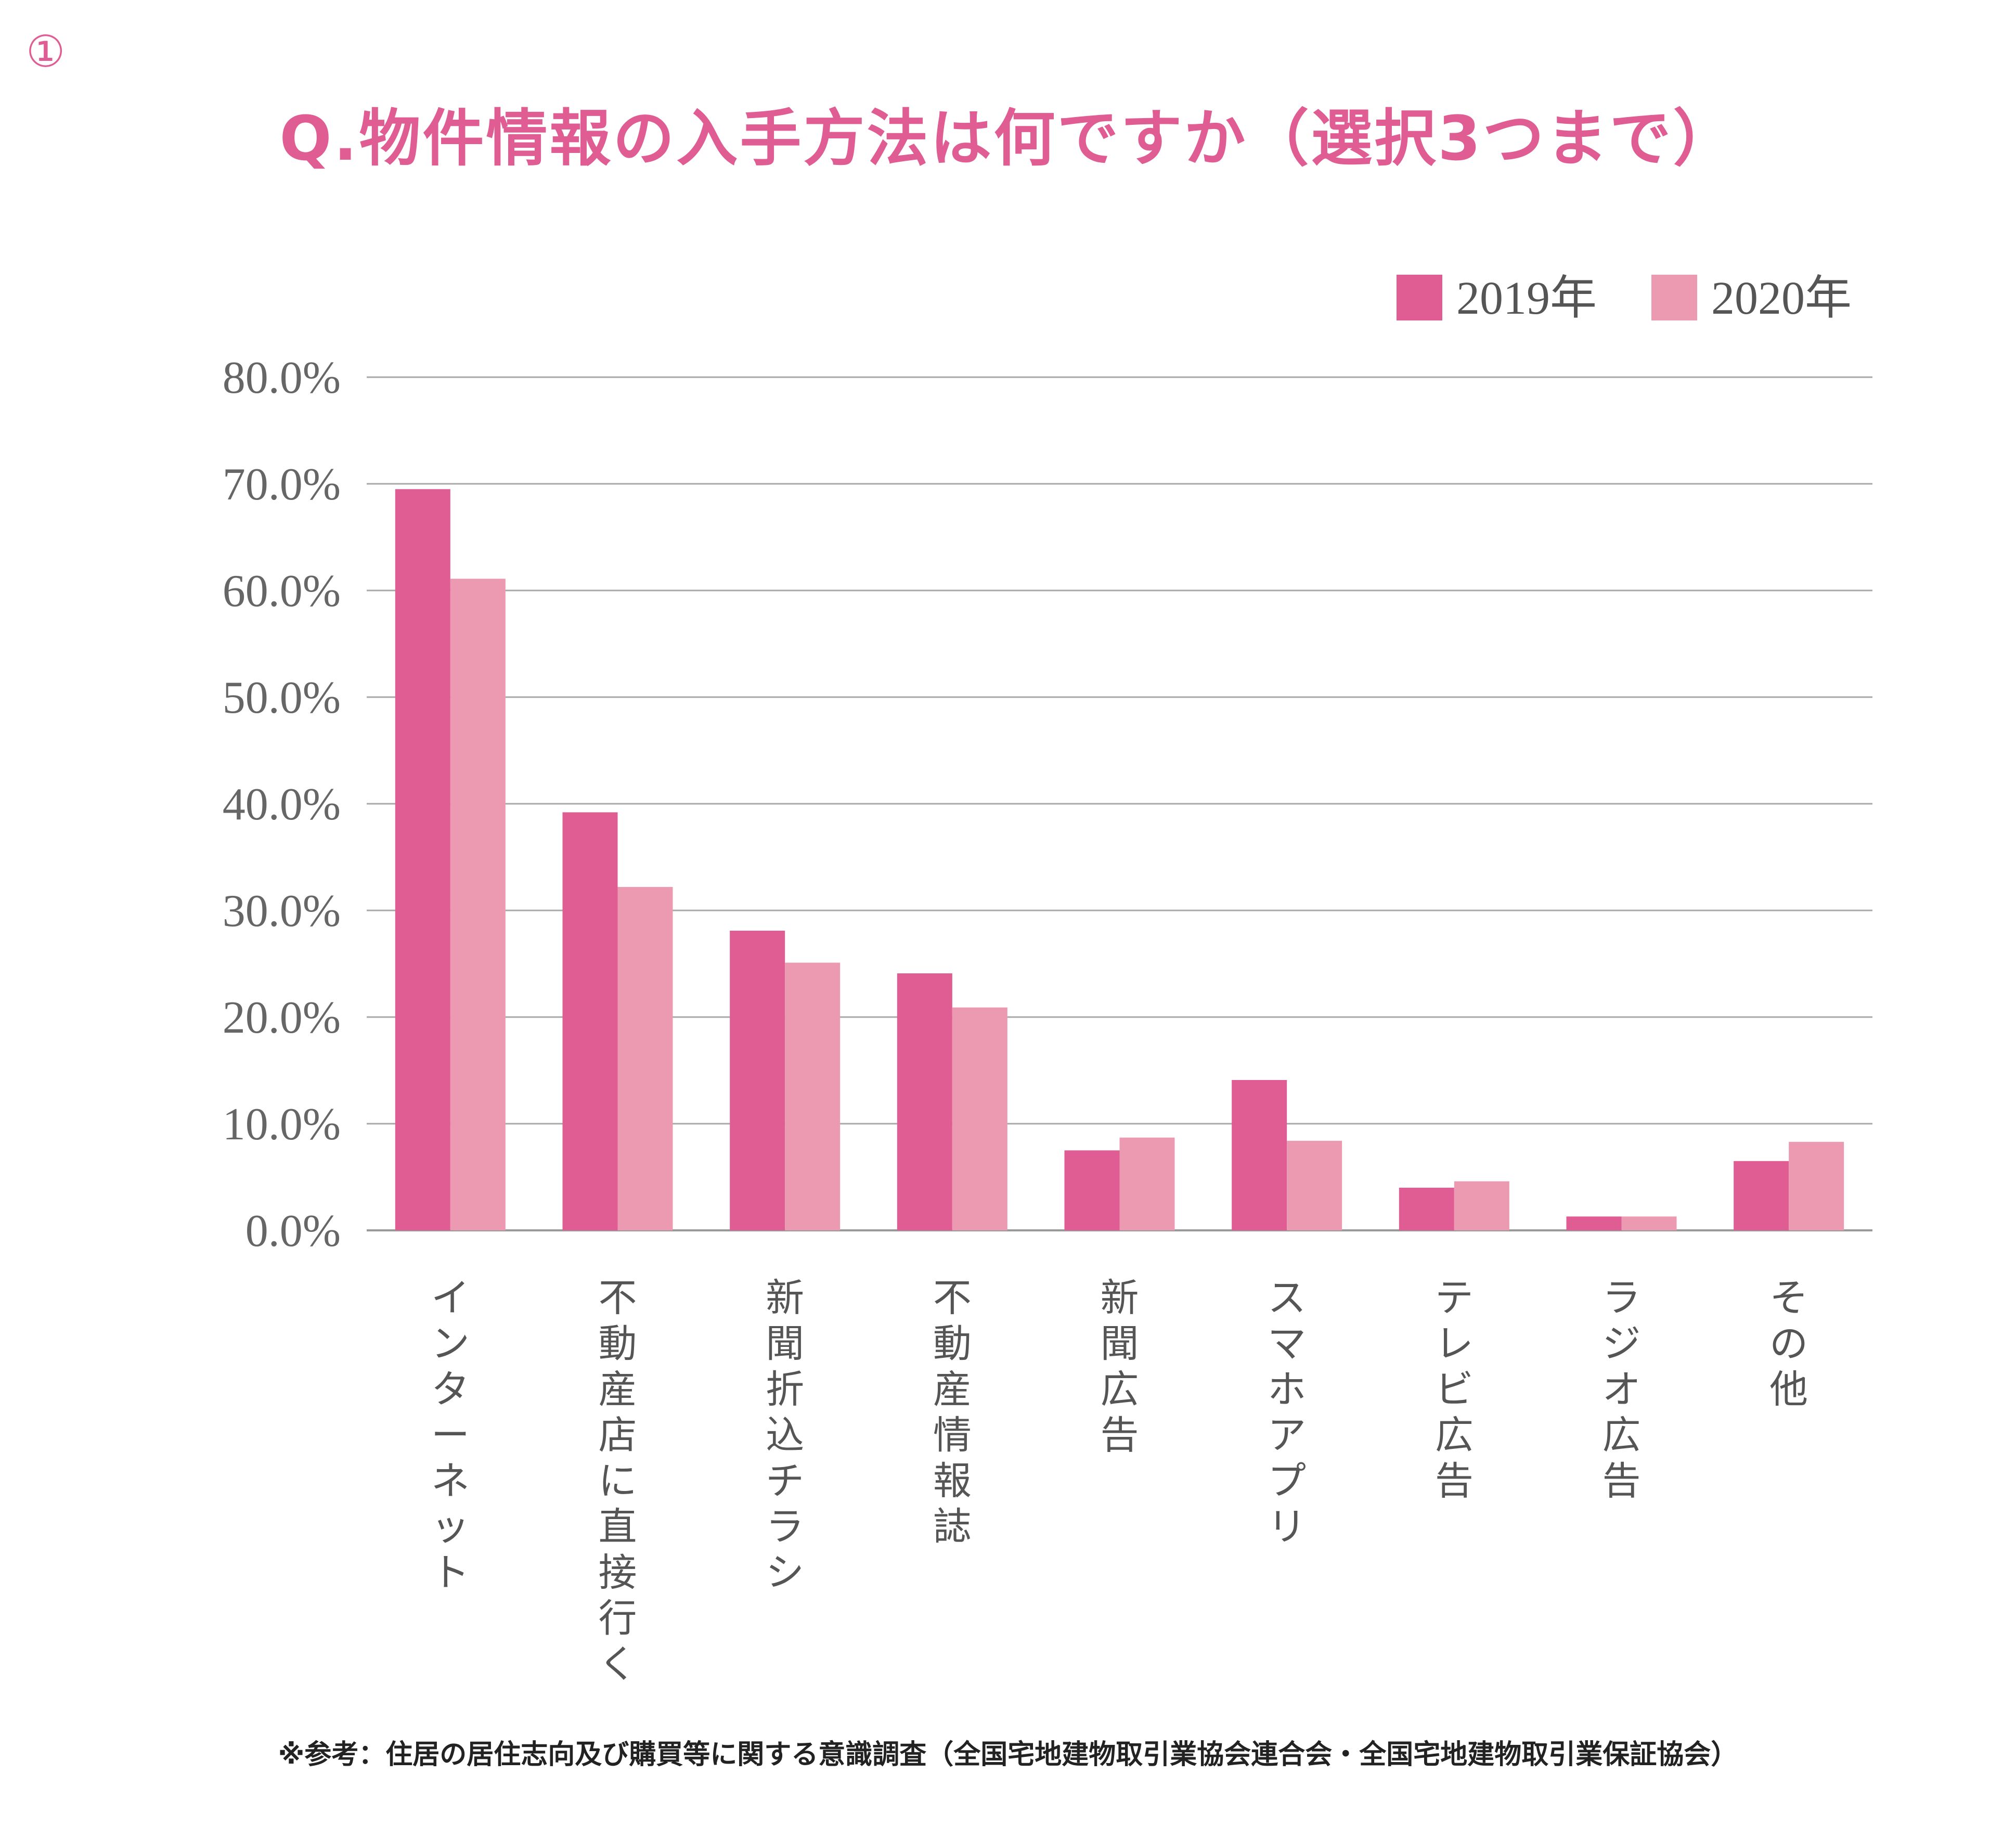  What do you see at coordinates (282, 698) in the screenshot?
I see `y-tick-label: 50.0%` at bounding box center [282, 698].